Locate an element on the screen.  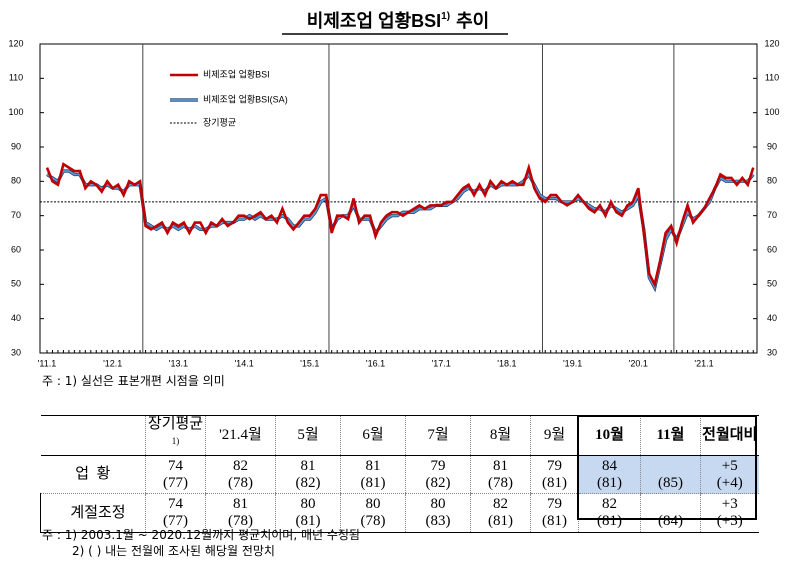
table-cell: 80 (81) is located at coordinates (308, 513).